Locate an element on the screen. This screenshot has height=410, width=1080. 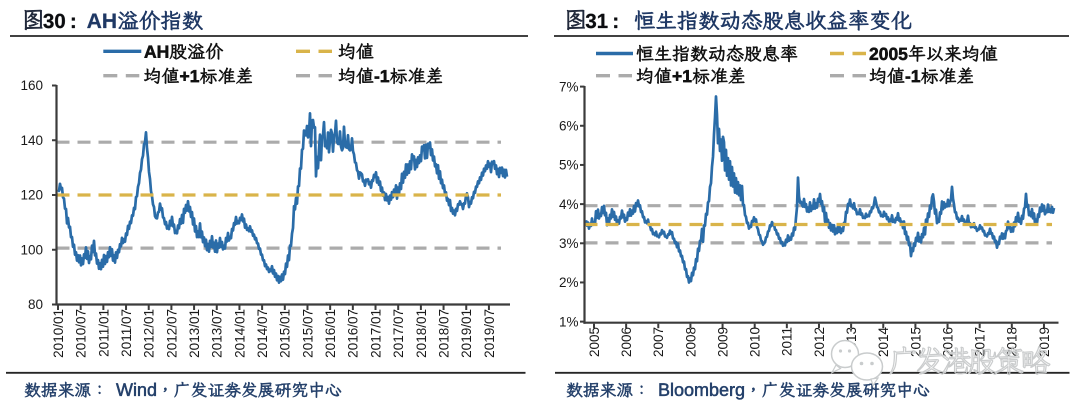
svg-text: 2013/01 is located at coordinates (194, 333).